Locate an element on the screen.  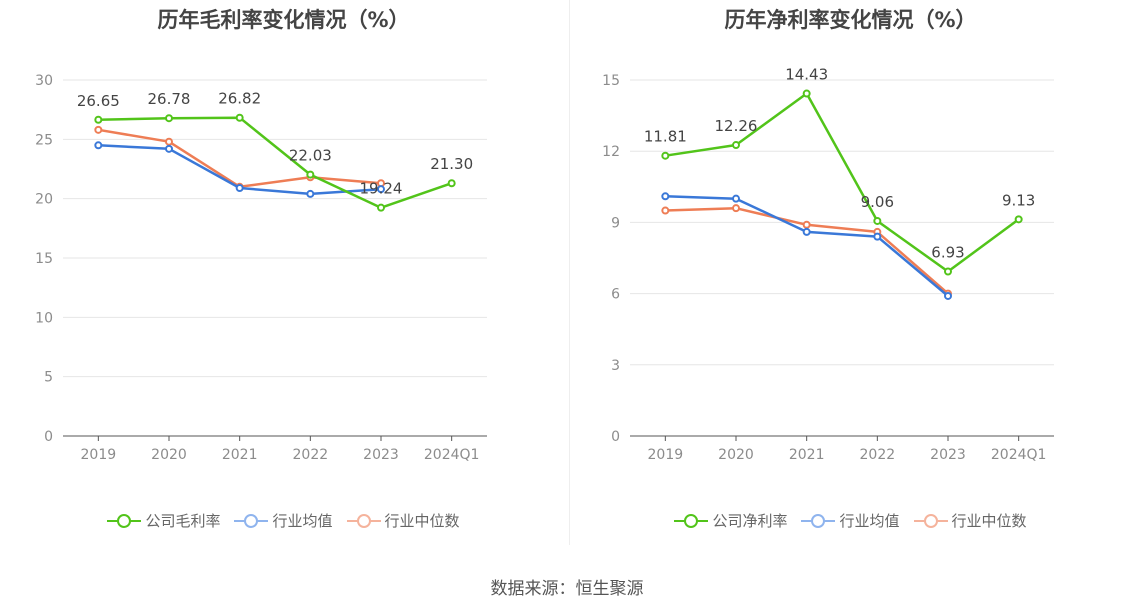
legend-label: 公司毛利率 is located at coordinates (183, 521).